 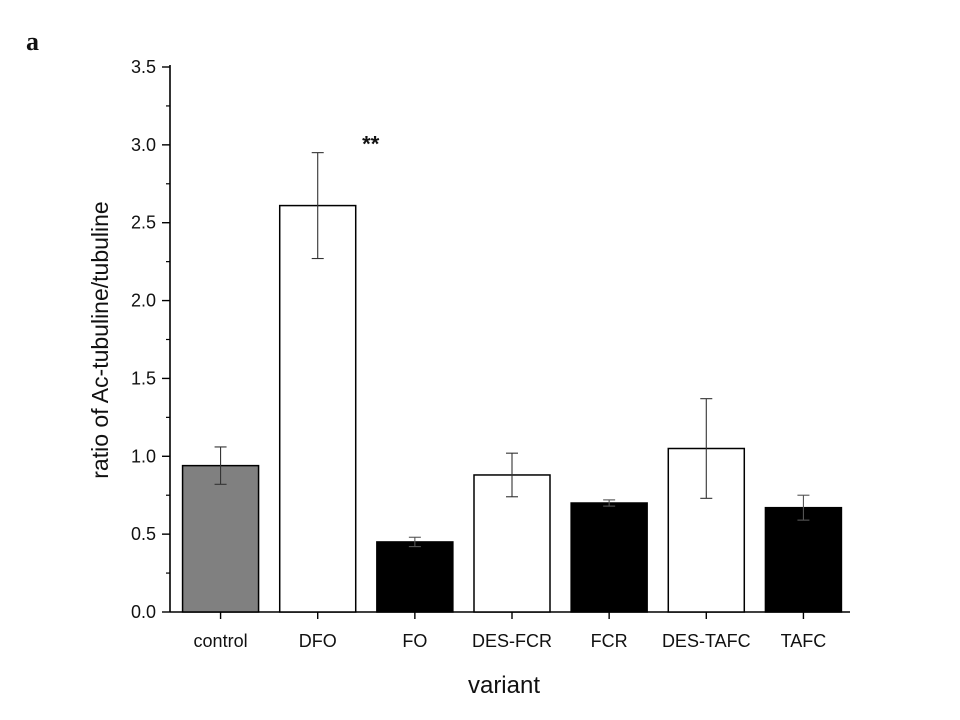 What do you see at coordinates (143, 223) in the screenshot?
I see `y-tick-label: 2.5` at bounding box center [143, 223].